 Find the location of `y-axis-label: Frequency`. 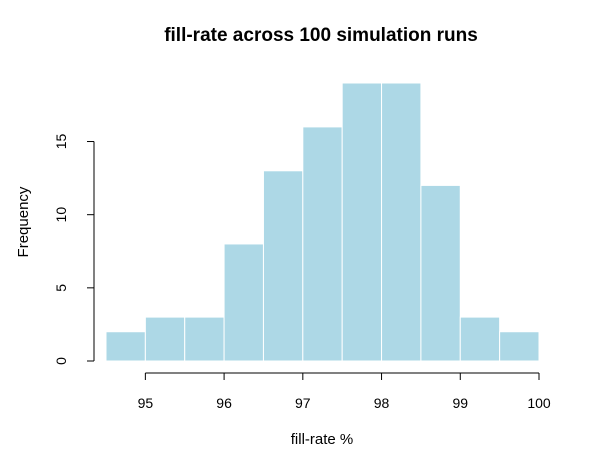

y-axis-label: Frequency is located at coordinates (23, 221).